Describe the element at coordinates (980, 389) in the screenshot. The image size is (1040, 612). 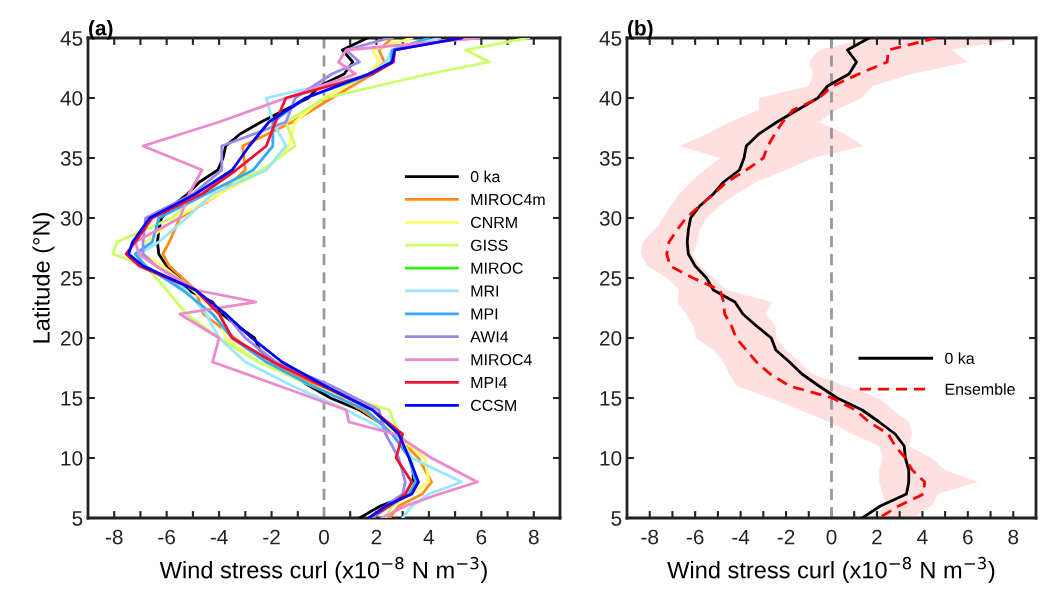
I see `legend-label: Ensemble` at that location.